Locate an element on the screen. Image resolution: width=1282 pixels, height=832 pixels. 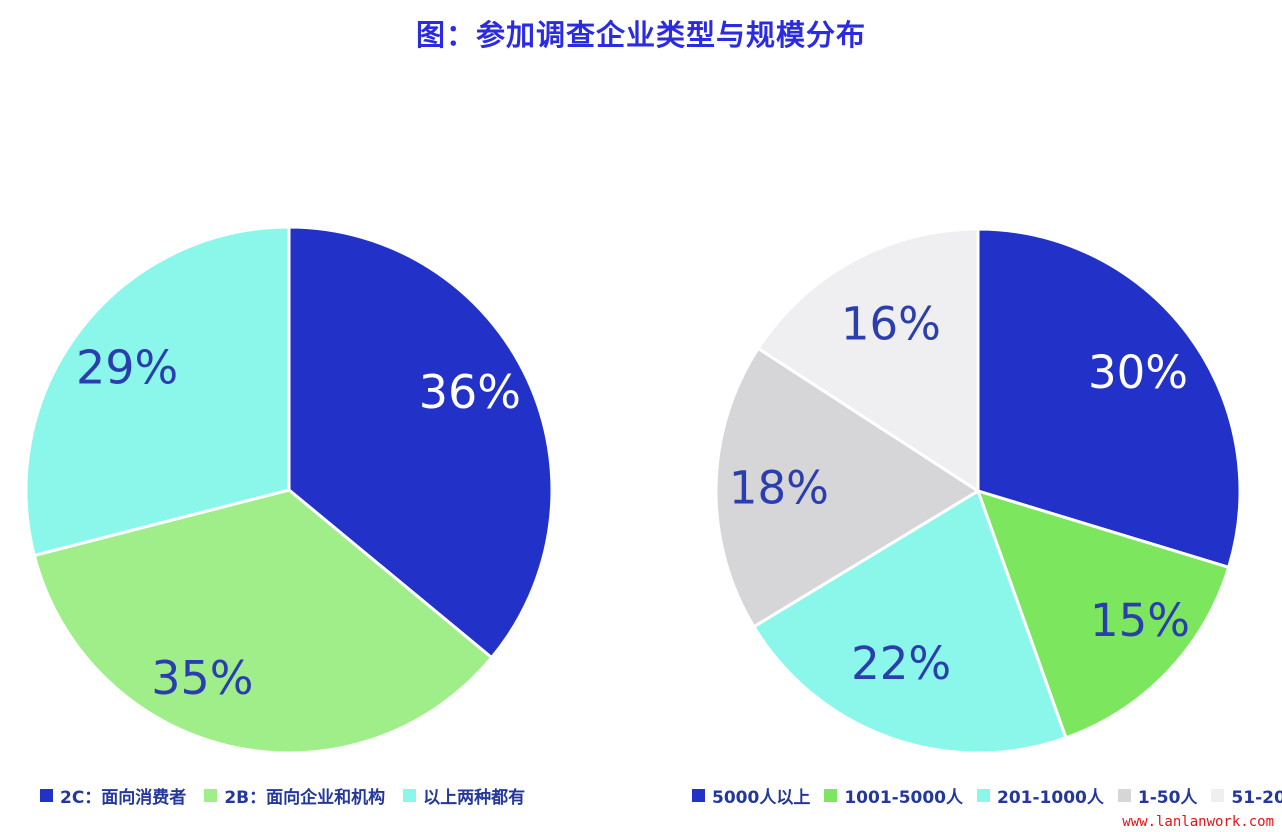
watermark: www.lanlanwork.com is located at coordinates (1198, 822).